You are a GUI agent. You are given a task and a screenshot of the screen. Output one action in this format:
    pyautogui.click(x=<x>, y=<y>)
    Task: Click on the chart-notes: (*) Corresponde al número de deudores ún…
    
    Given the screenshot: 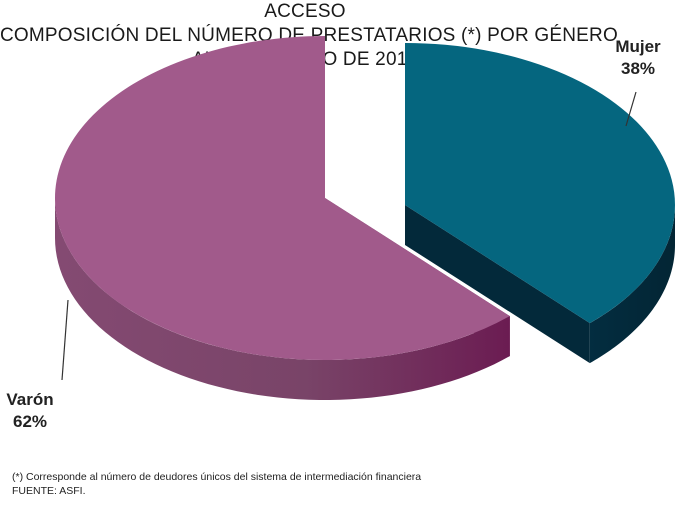 What is the action you would take?
    pyautogui.click(x=216, y=484)
    